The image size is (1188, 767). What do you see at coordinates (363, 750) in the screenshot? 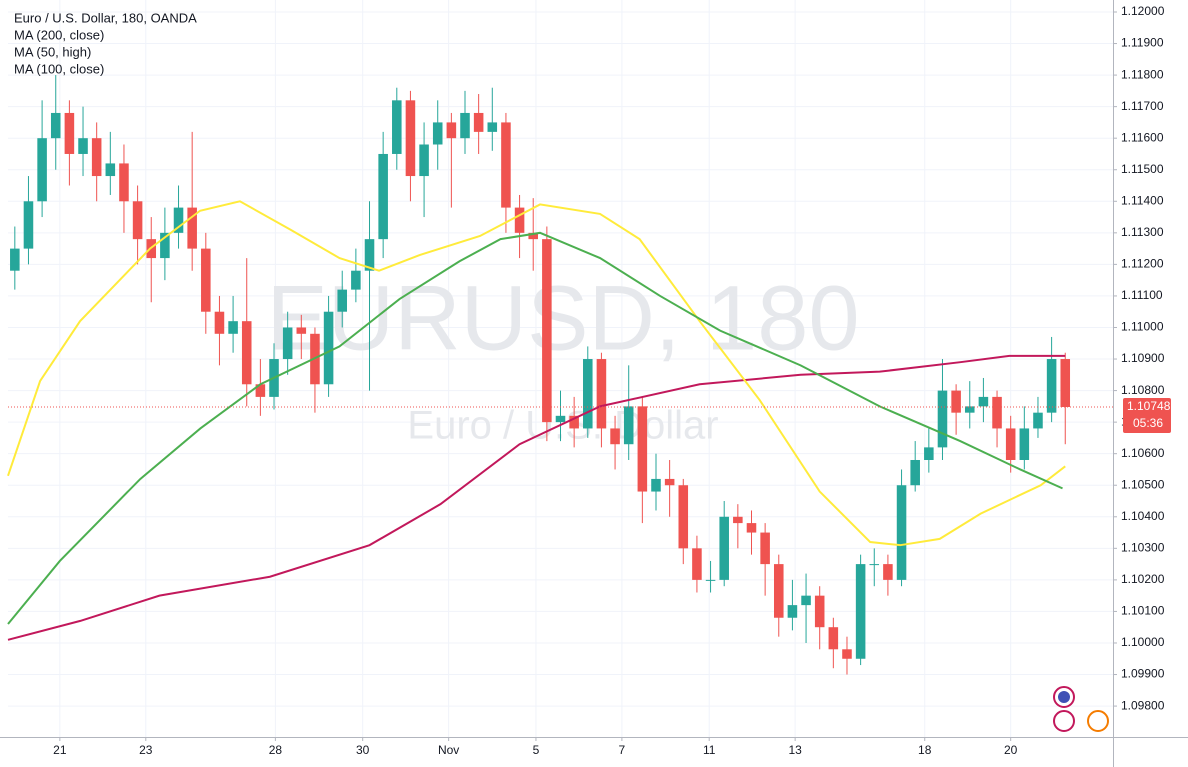
I see `x-tick-label: 30` at bounding box center [363, 750].